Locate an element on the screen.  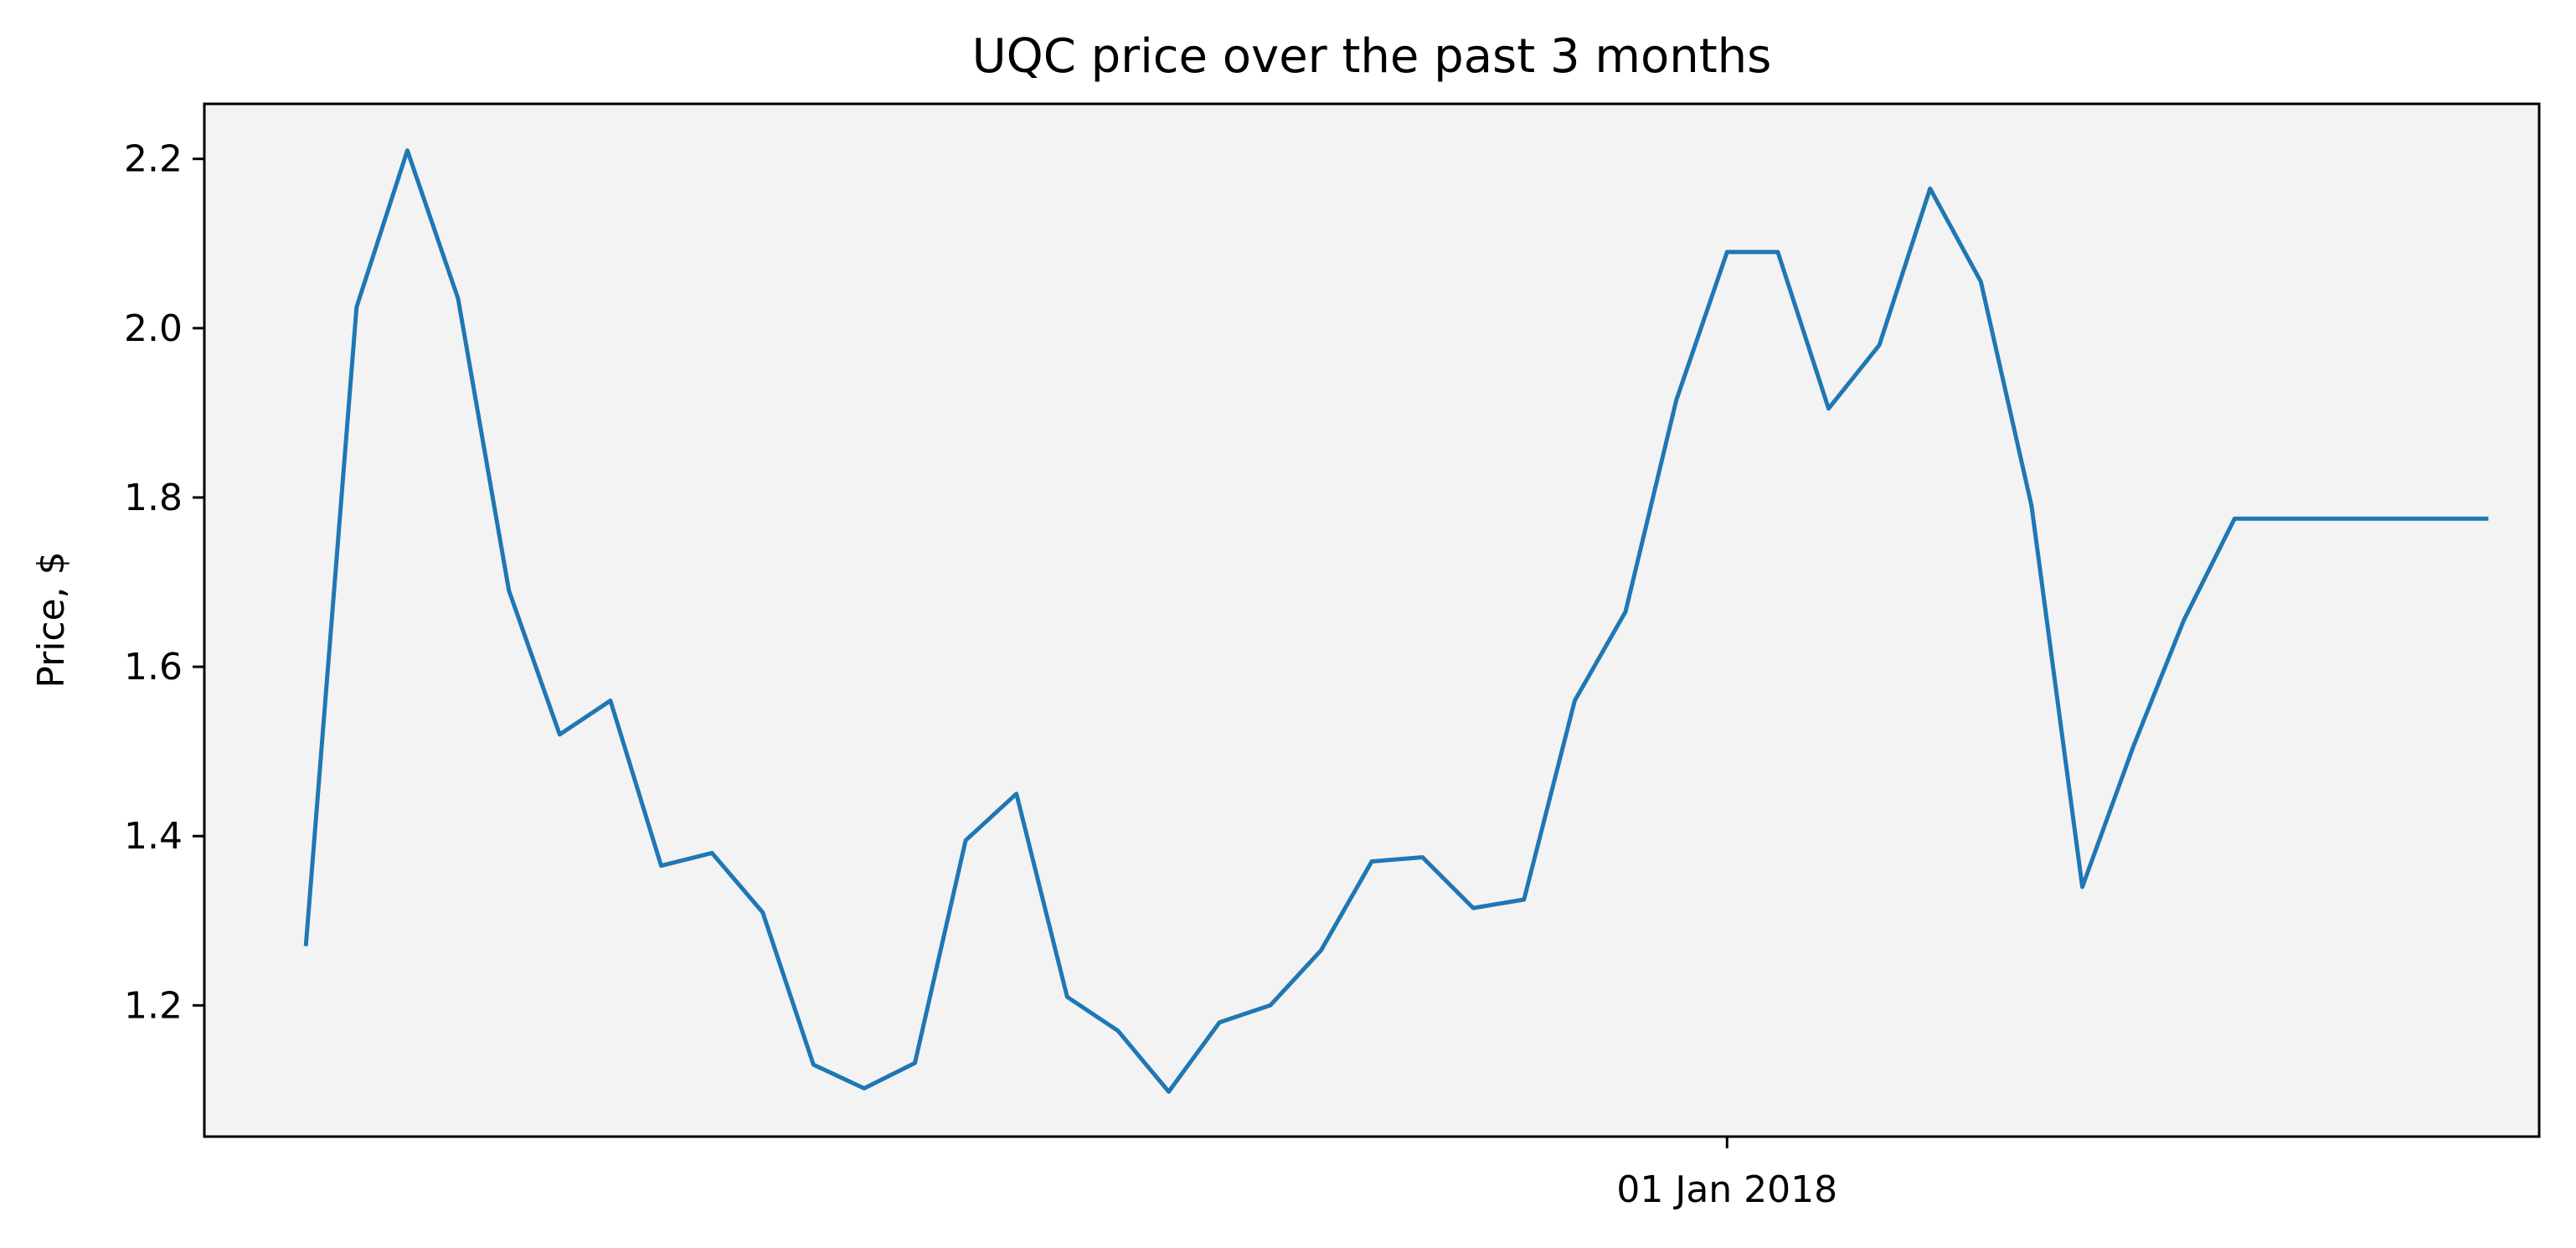
x-tick-label: 01 Jan 2018 is located at coordinates (1726, 1189).